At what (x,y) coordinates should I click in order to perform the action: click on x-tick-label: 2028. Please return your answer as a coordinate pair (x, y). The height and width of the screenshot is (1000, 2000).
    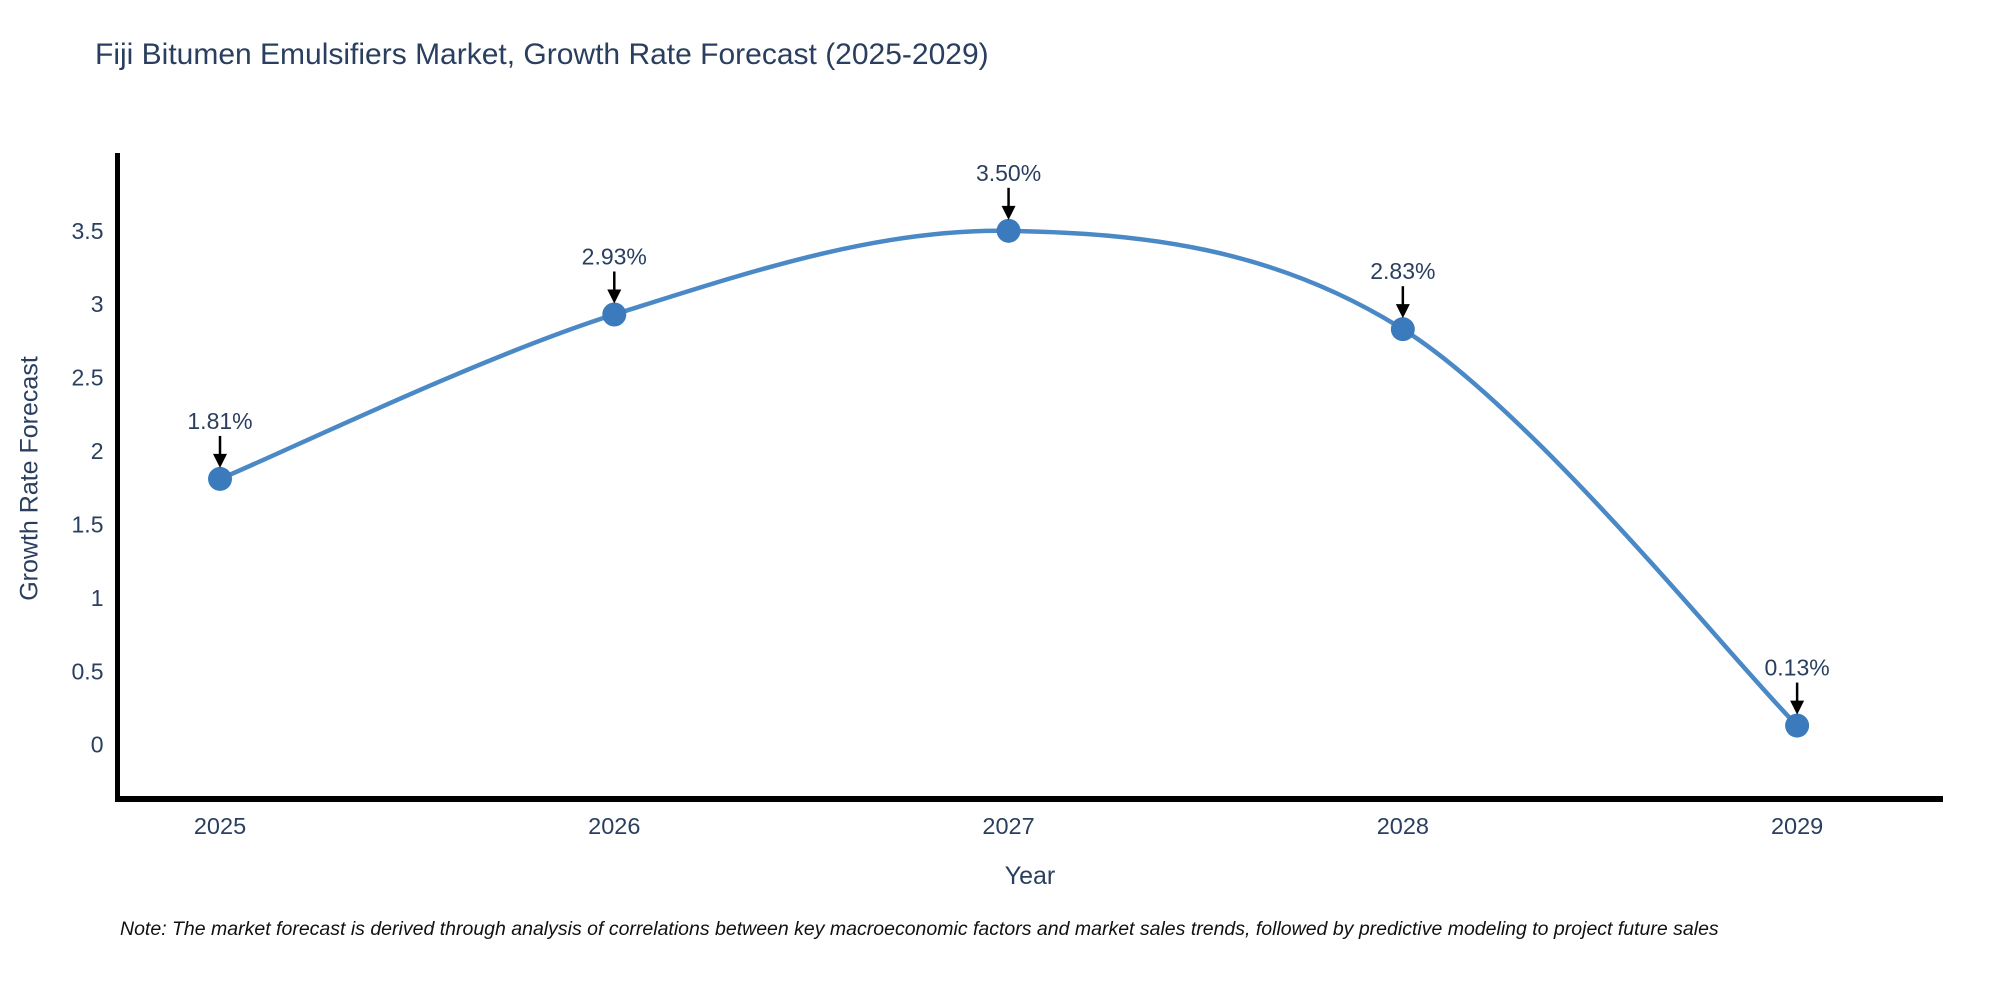
    Looking at the image, I should click on (1403, 826).